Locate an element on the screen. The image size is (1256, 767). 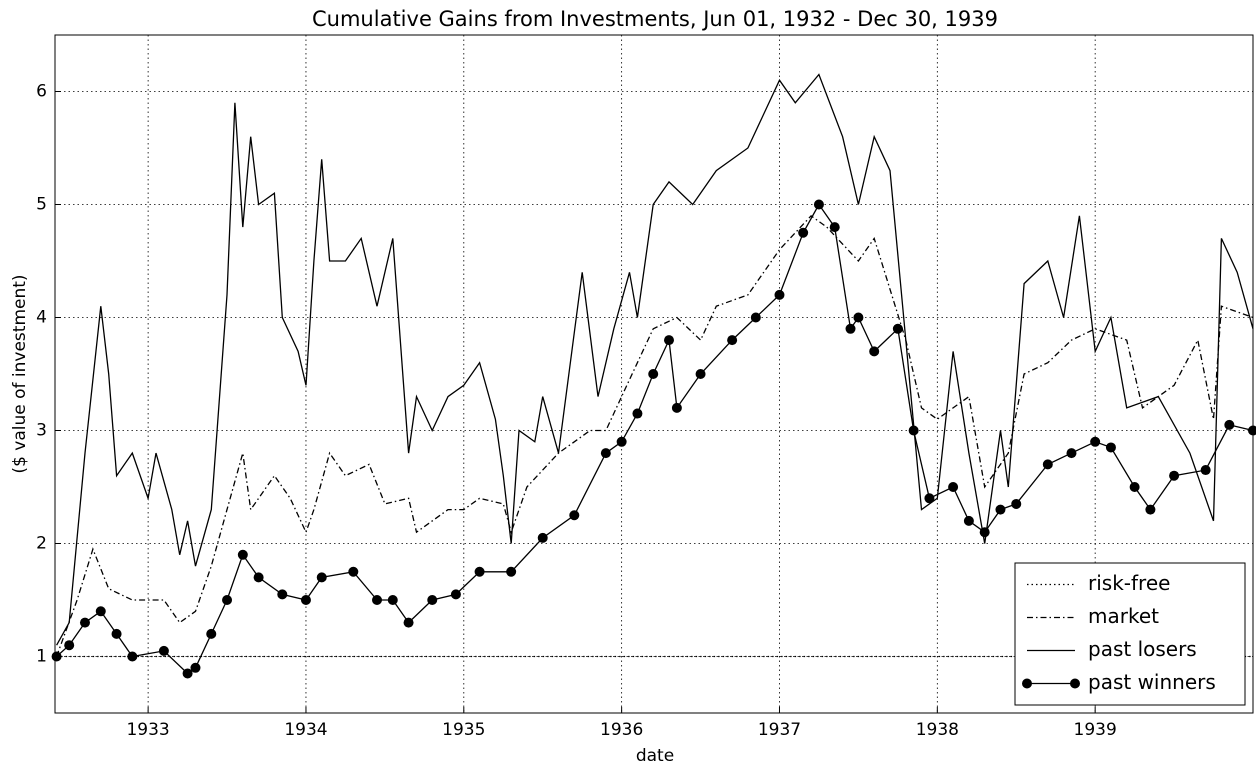
x-tick-label: 1939 is located at coordinates (1095, 730).